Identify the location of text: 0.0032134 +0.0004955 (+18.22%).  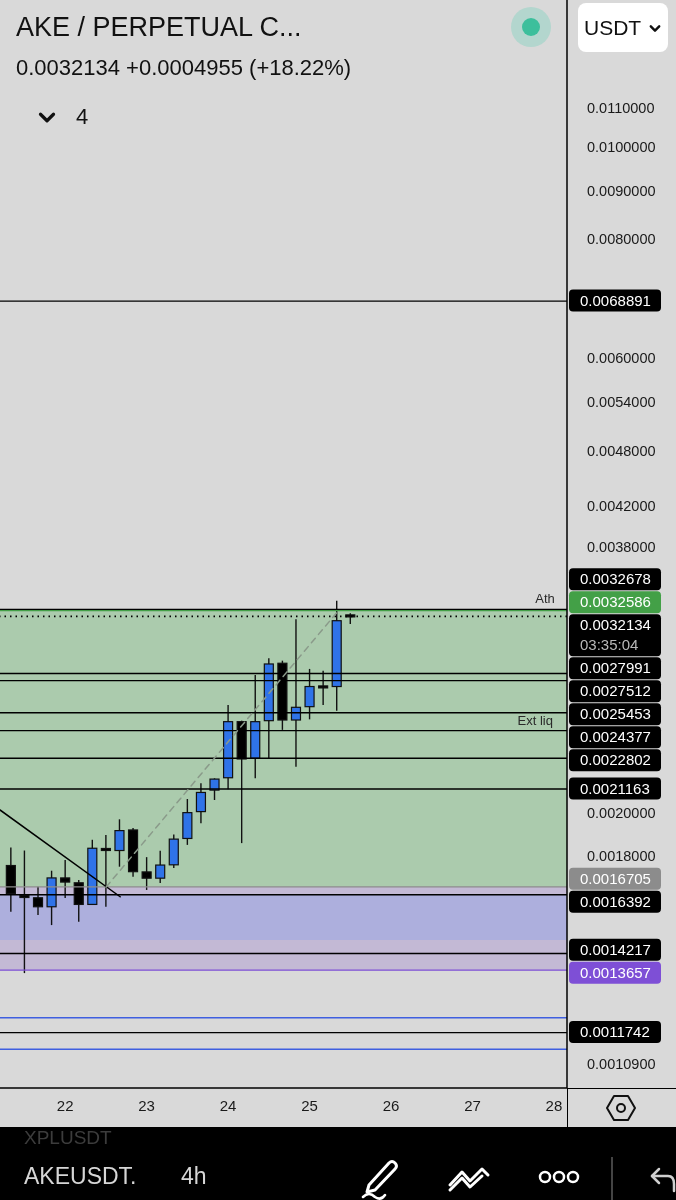
(184, 68).